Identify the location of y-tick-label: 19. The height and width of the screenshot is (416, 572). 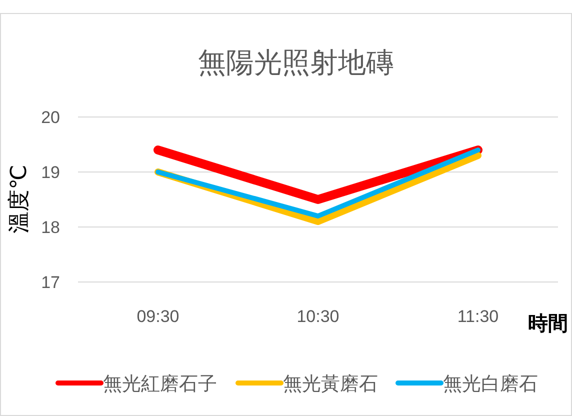
(50, 172).